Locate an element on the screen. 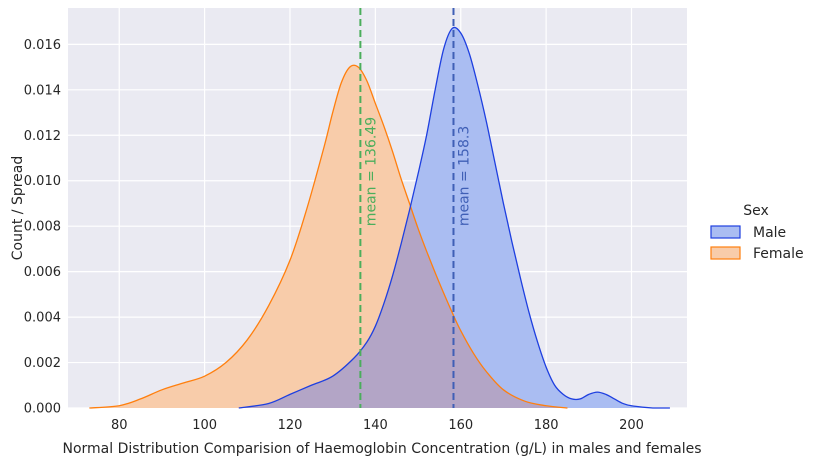 The height and width of the screenshot is (465, 816). y-tick-label: 0.008 is located at coordinates (42, 227).